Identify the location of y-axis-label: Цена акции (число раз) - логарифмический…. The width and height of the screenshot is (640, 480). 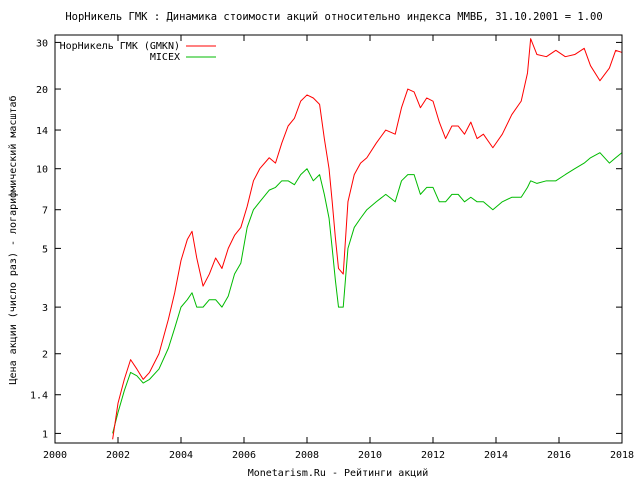
(13, 240).